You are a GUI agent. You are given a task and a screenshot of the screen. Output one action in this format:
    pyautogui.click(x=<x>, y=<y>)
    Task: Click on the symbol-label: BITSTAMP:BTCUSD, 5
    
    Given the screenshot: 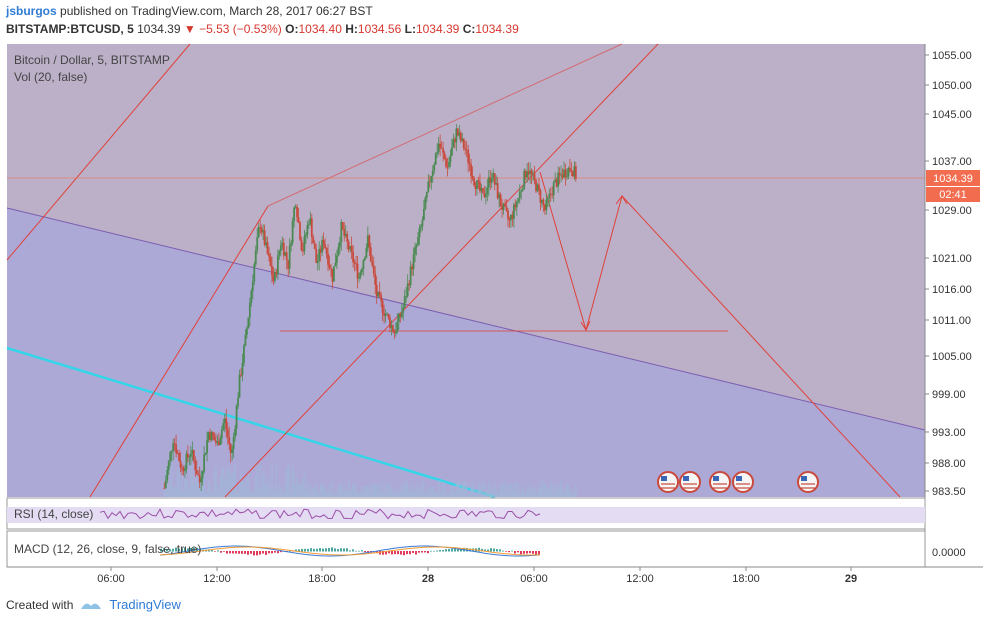 What is the action you would take?
    pyautogui.click(x=70, y=29)
    